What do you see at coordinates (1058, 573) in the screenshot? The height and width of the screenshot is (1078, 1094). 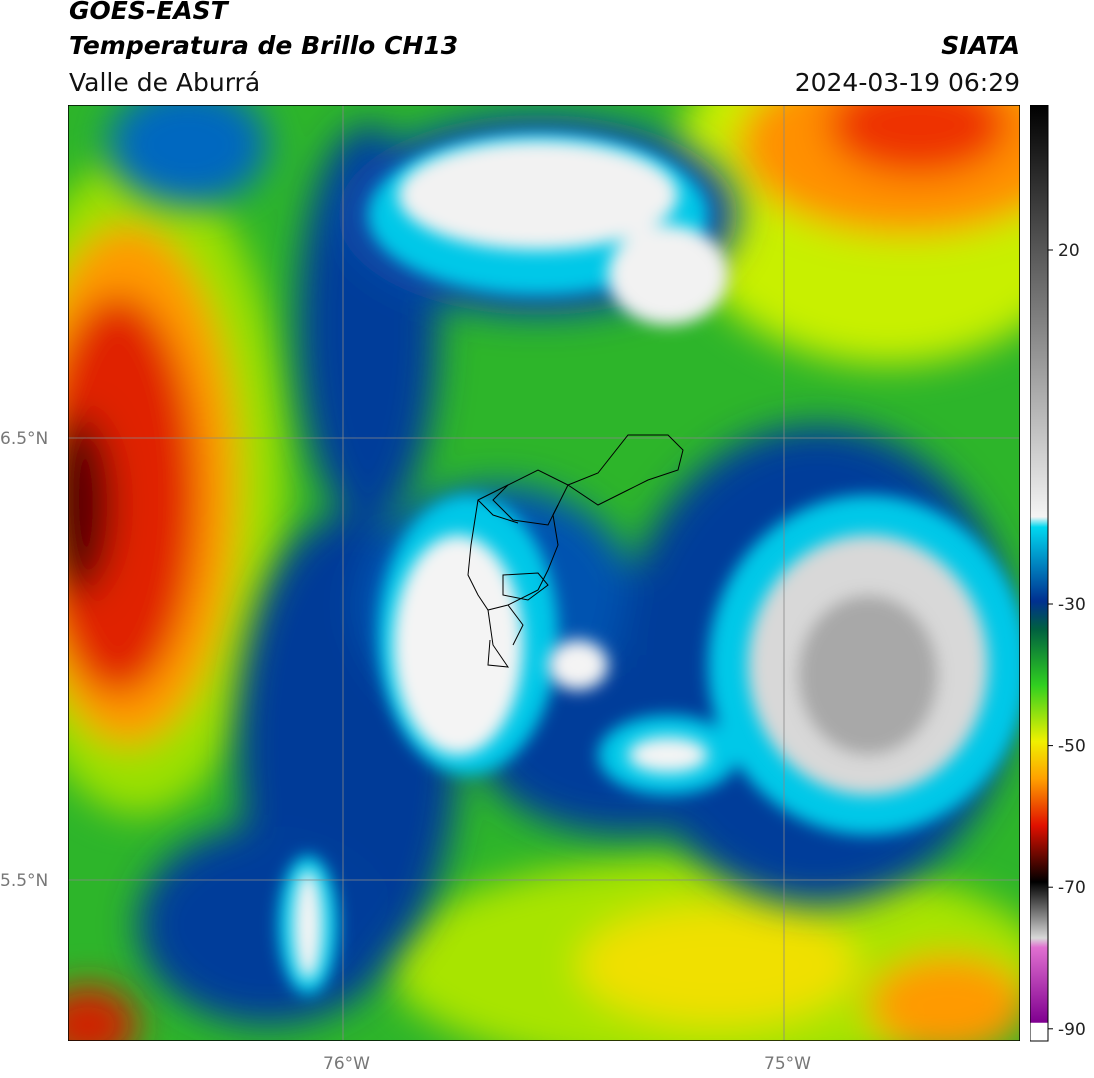 I see `colorbar: 20 -30 -50 -70 -90` at bounding box center [1058, 573].